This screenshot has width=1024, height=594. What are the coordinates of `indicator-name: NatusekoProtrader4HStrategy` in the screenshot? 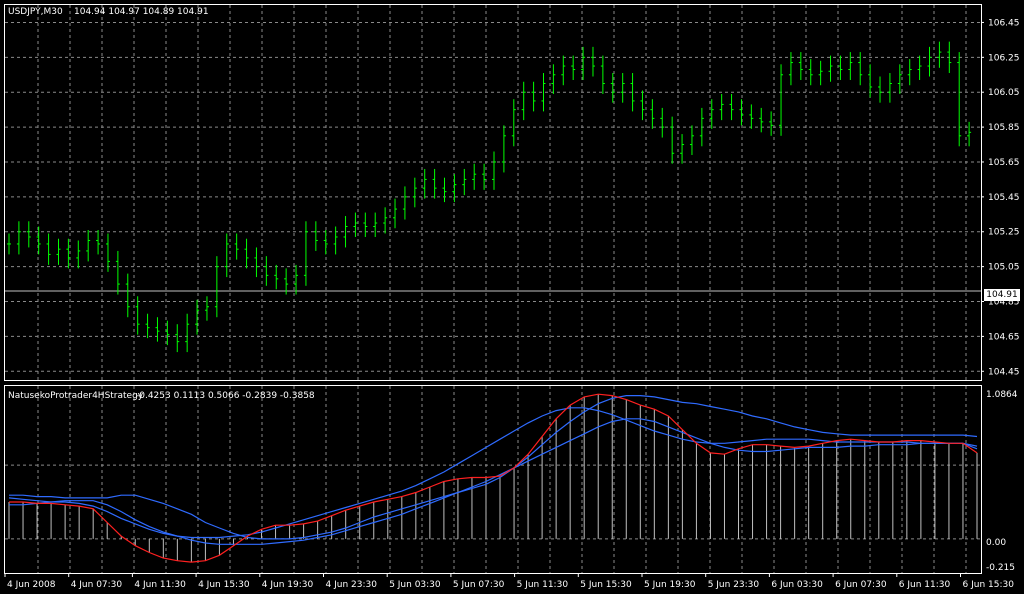 It's located at (76, 396).